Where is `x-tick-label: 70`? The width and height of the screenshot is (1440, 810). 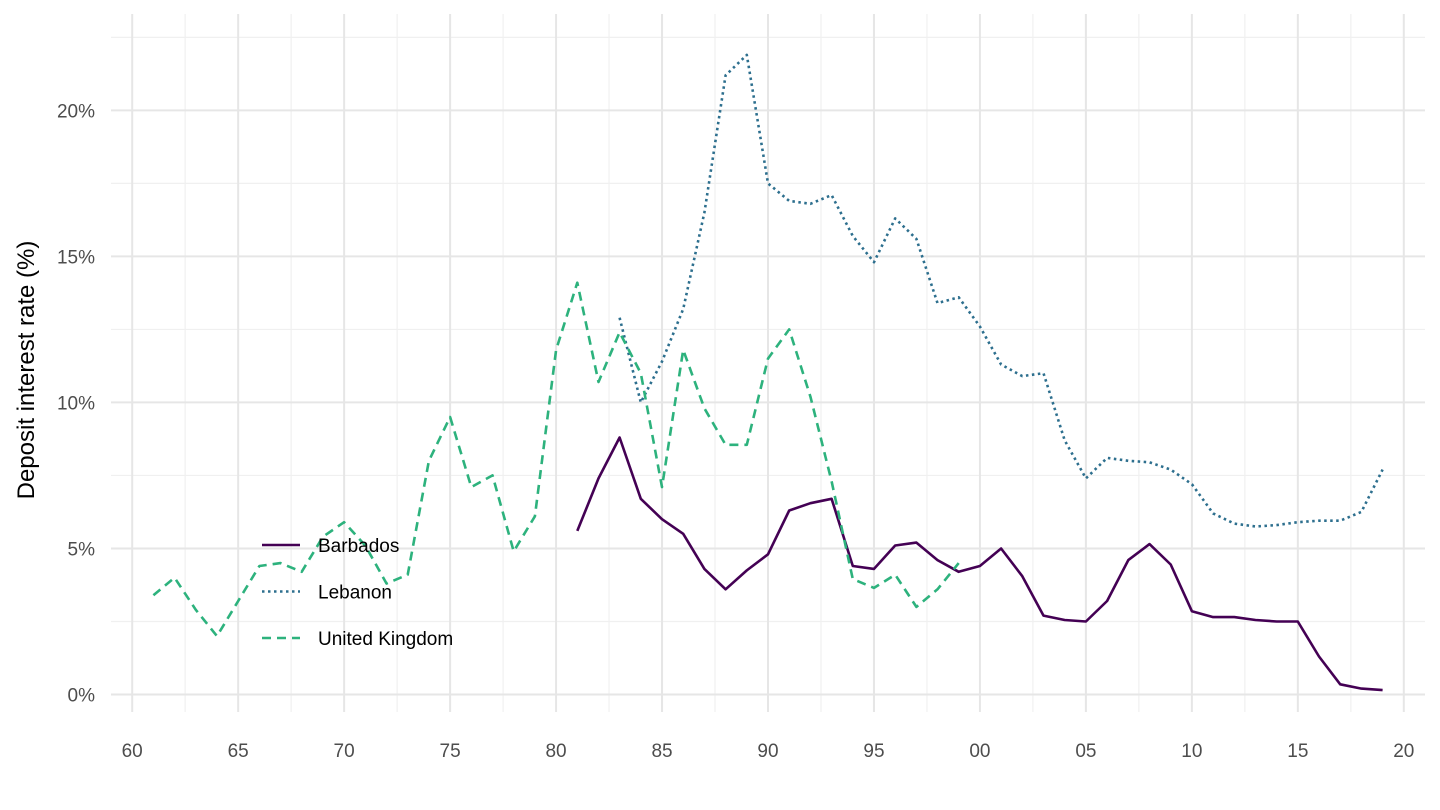 x-tick-label: 70 is located at coordinates (344, 751).